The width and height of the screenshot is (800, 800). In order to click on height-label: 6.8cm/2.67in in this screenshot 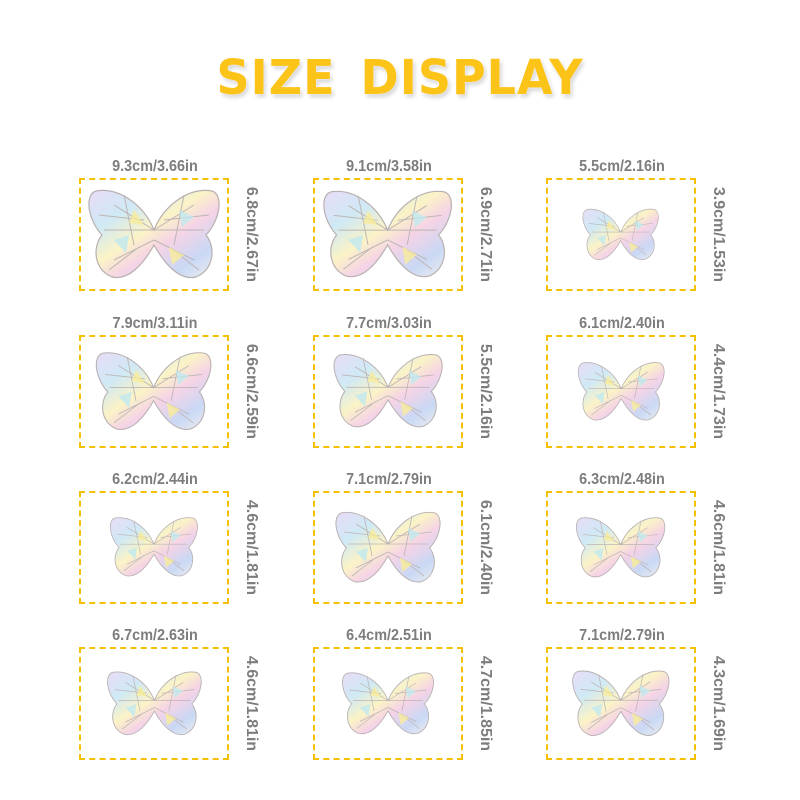, I will do `click(251, 234)`.